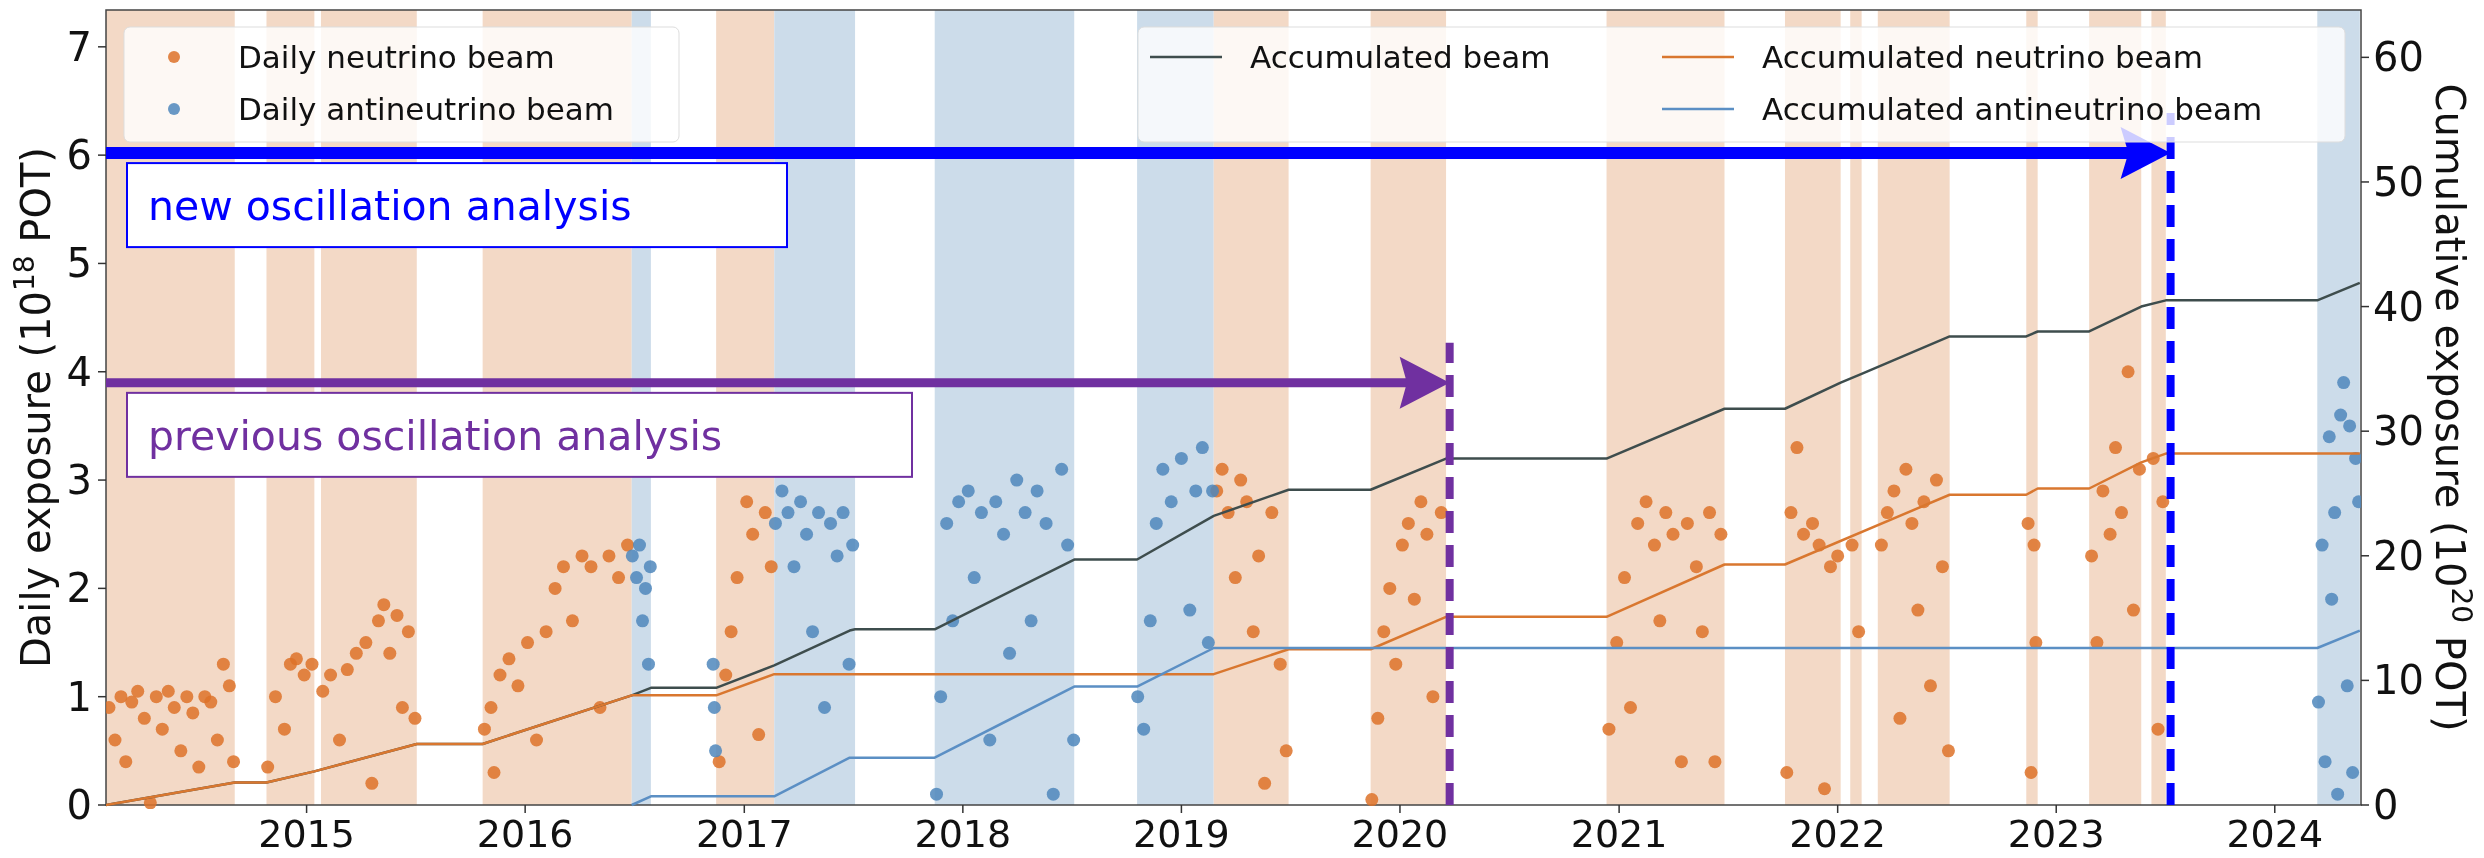  Describe the element at coordinates (390, 206) in the screenshot. I see `ref-line-label: new oscillation analysis` at that location.